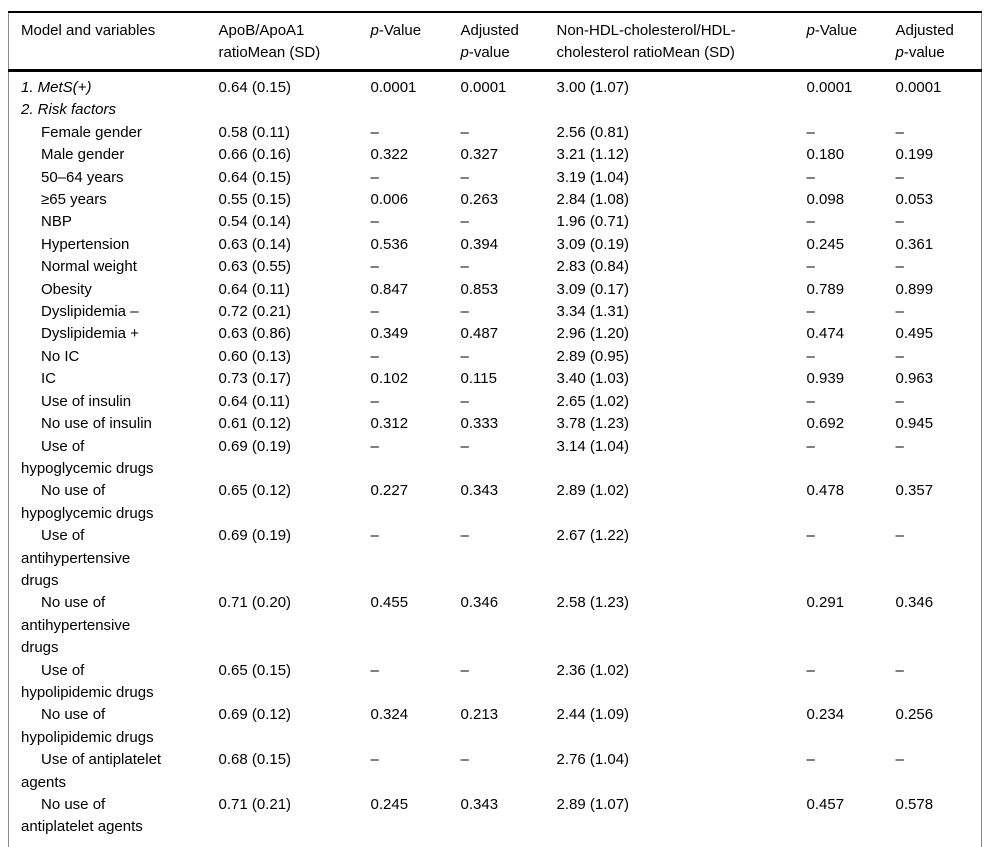 This screenshot has height=847, width=992. What do you see at coordinates (255, 312) in the screenshot?
I see `value-cell: 0.72 (0.21)` at bounding box center [255, 312].